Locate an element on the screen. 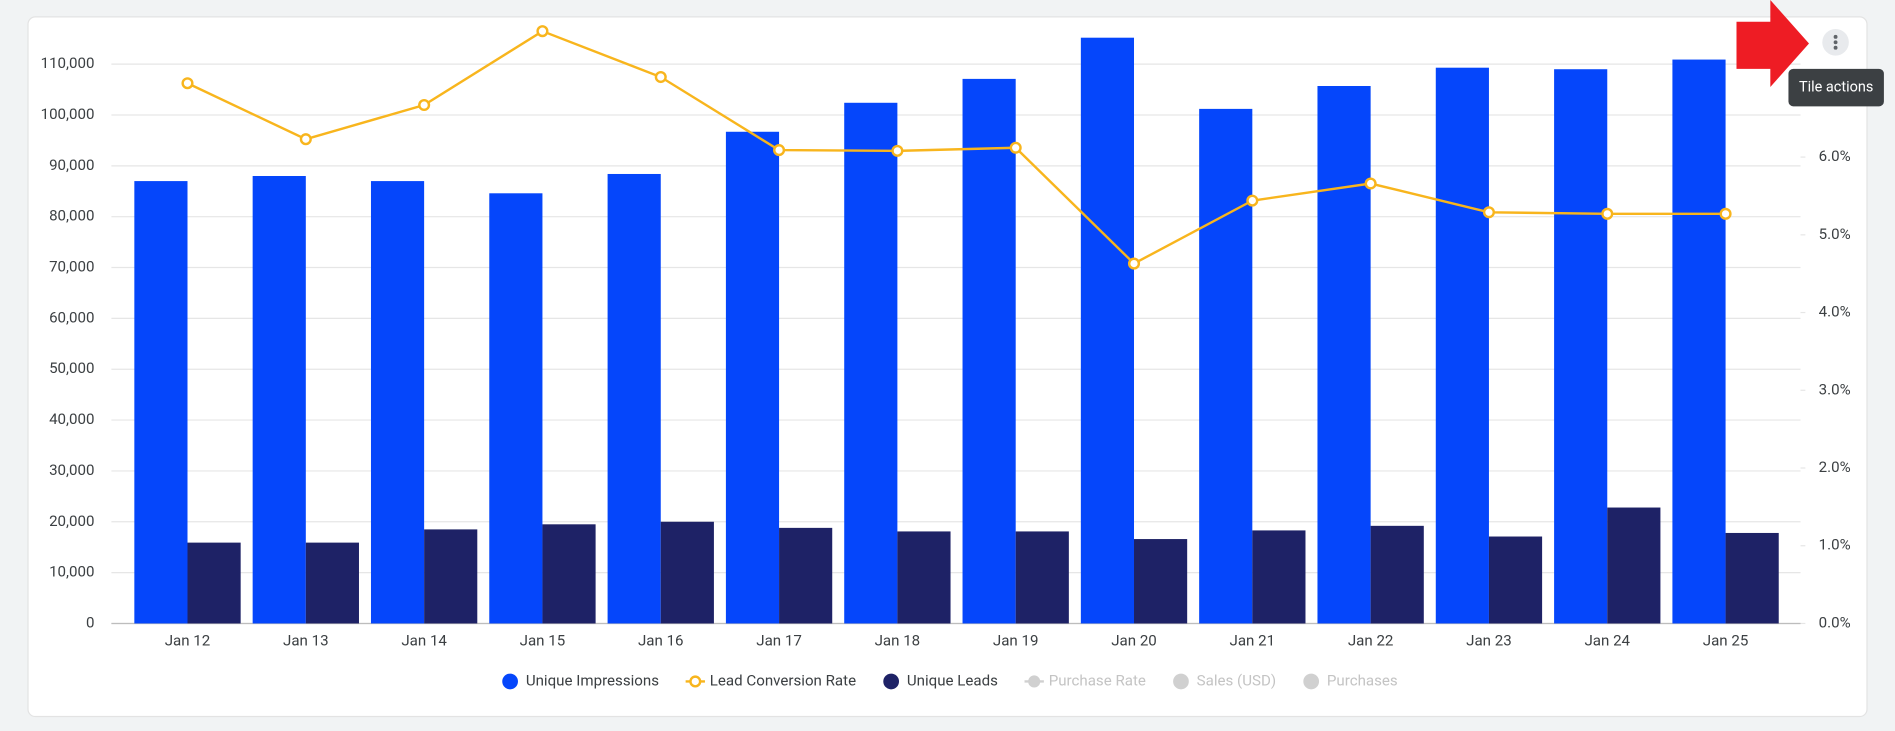 Image resolution: width=1895 pixels, height=731 pixels. legend-item: Unique Impressions is located at coordinates (580, 680).